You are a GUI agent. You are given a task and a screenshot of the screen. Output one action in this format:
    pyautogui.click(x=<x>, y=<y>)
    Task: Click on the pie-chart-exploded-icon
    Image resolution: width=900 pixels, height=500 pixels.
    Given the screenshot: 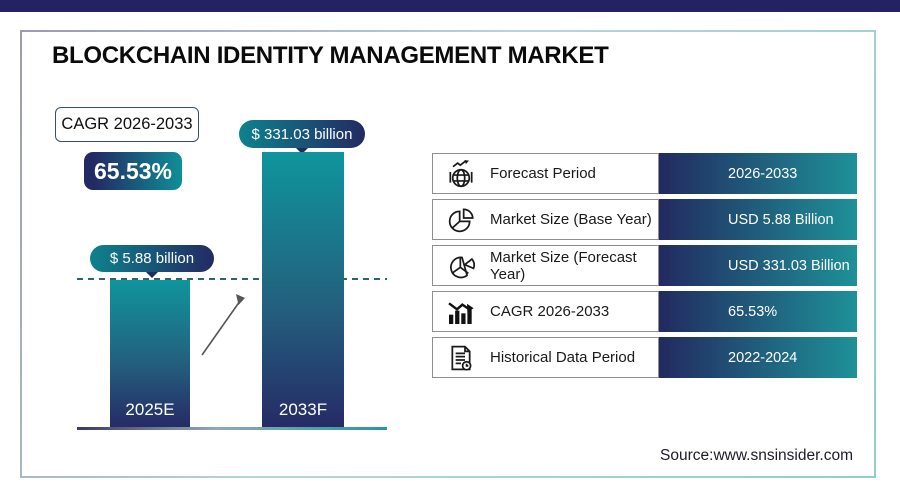 What is the action you would take?
    pyautogui.click(x=461, y=266)
    